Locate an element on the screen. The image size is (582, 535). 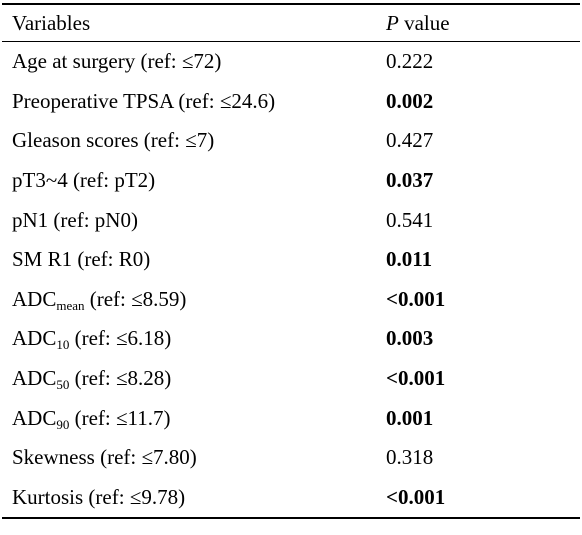
table-row: pN1 (ref: pN0) 0.541 is located at coordinates (291, 220).